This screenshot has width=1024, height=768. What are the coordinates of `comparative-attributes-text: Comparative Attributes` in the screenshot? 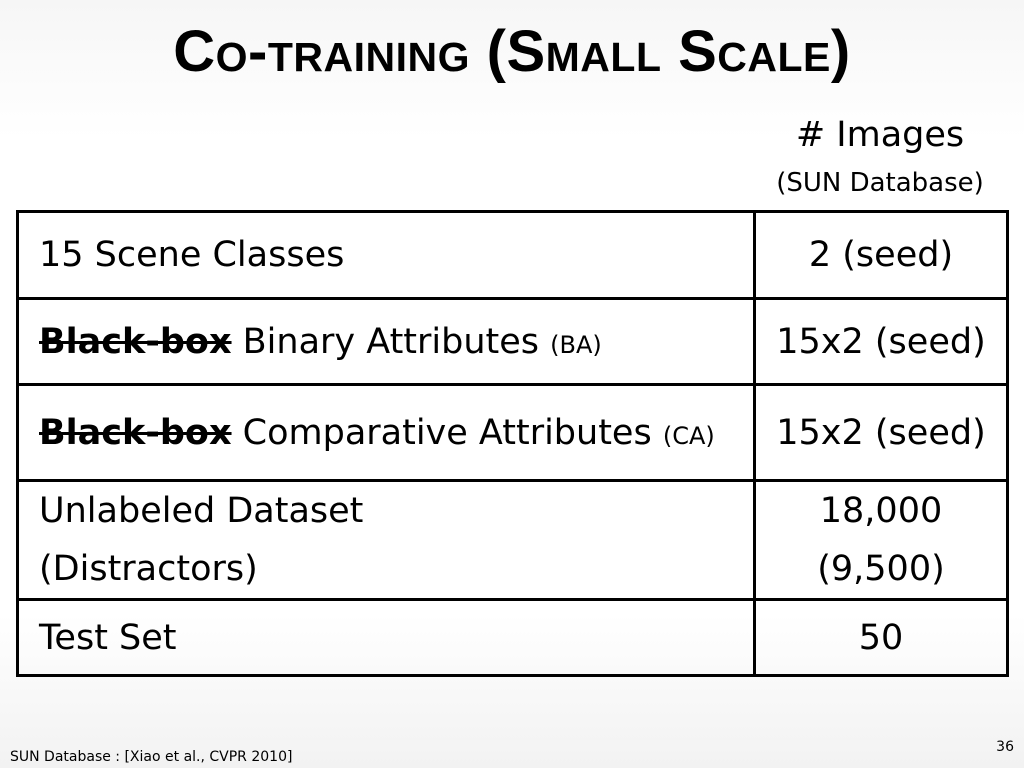 It's located at (447, 432).